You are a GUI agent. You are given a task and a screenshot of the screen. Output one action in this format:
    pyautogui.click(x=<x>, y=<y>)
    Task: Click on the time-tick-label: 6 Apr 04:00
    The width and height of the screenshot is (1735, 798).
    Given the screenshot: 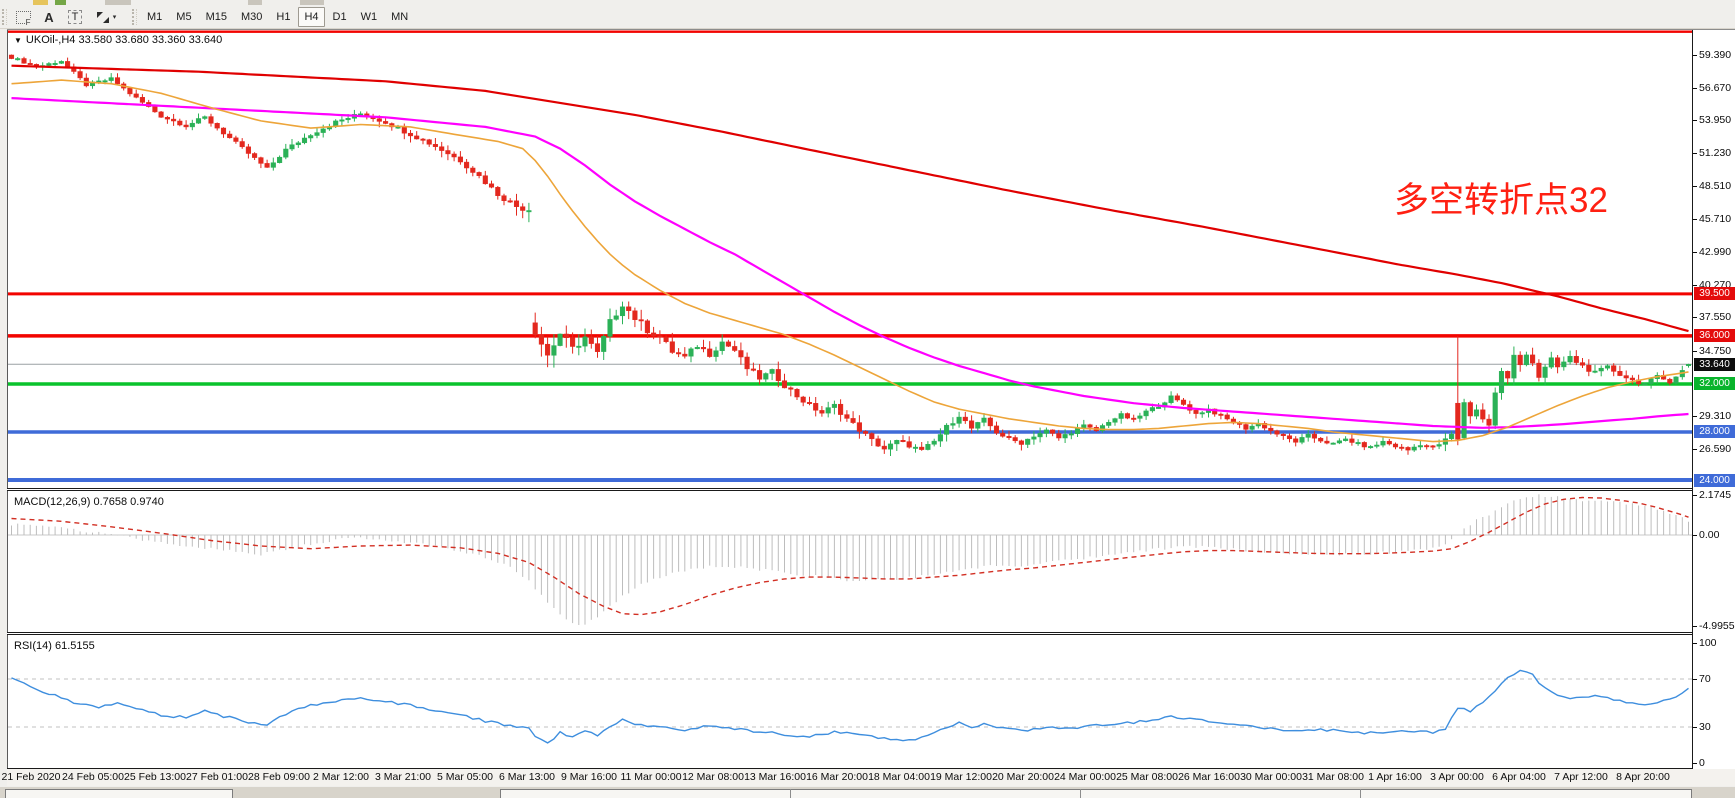 What is the action you would take?
    pyautogui.click(x=1519, y=777)
    